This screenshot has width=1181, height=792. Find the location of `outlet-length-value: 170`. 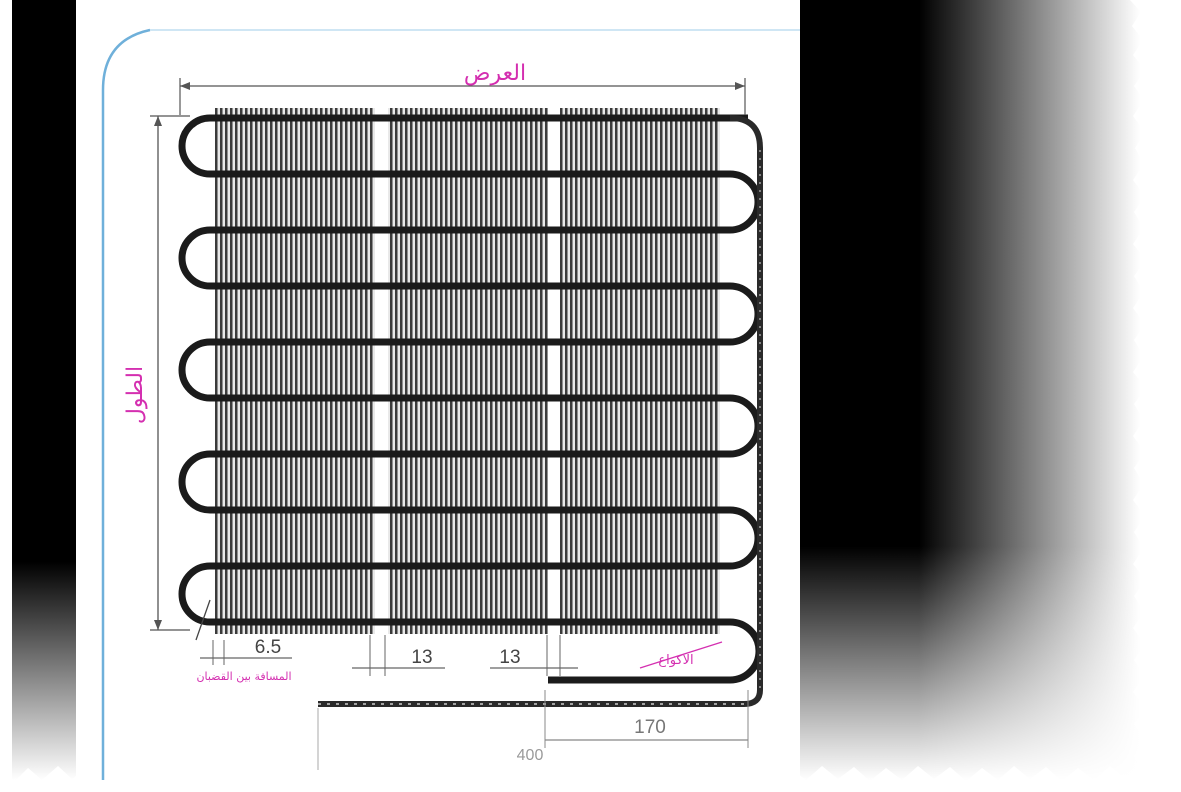

outlet-length-value: 170 is located at coordinates (650, 727).